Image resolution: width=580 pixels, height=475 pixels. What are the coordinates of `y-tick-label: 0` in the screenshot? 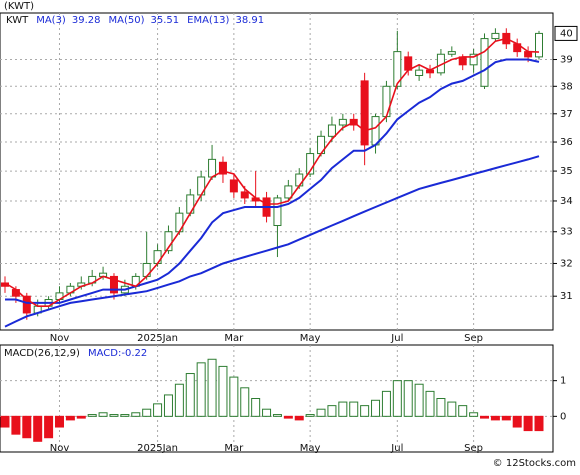 It's located at (563, 416).